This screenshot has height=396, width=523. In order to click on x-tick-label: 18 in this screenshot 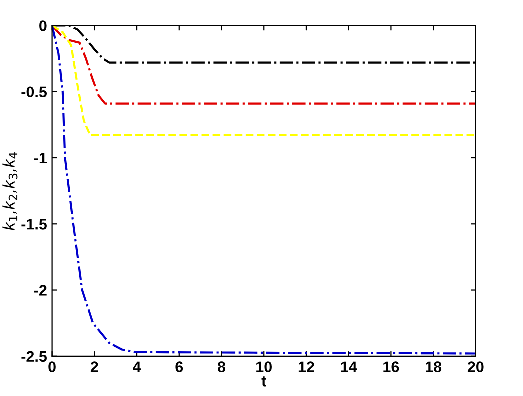, I will do `click(434, 367)`.